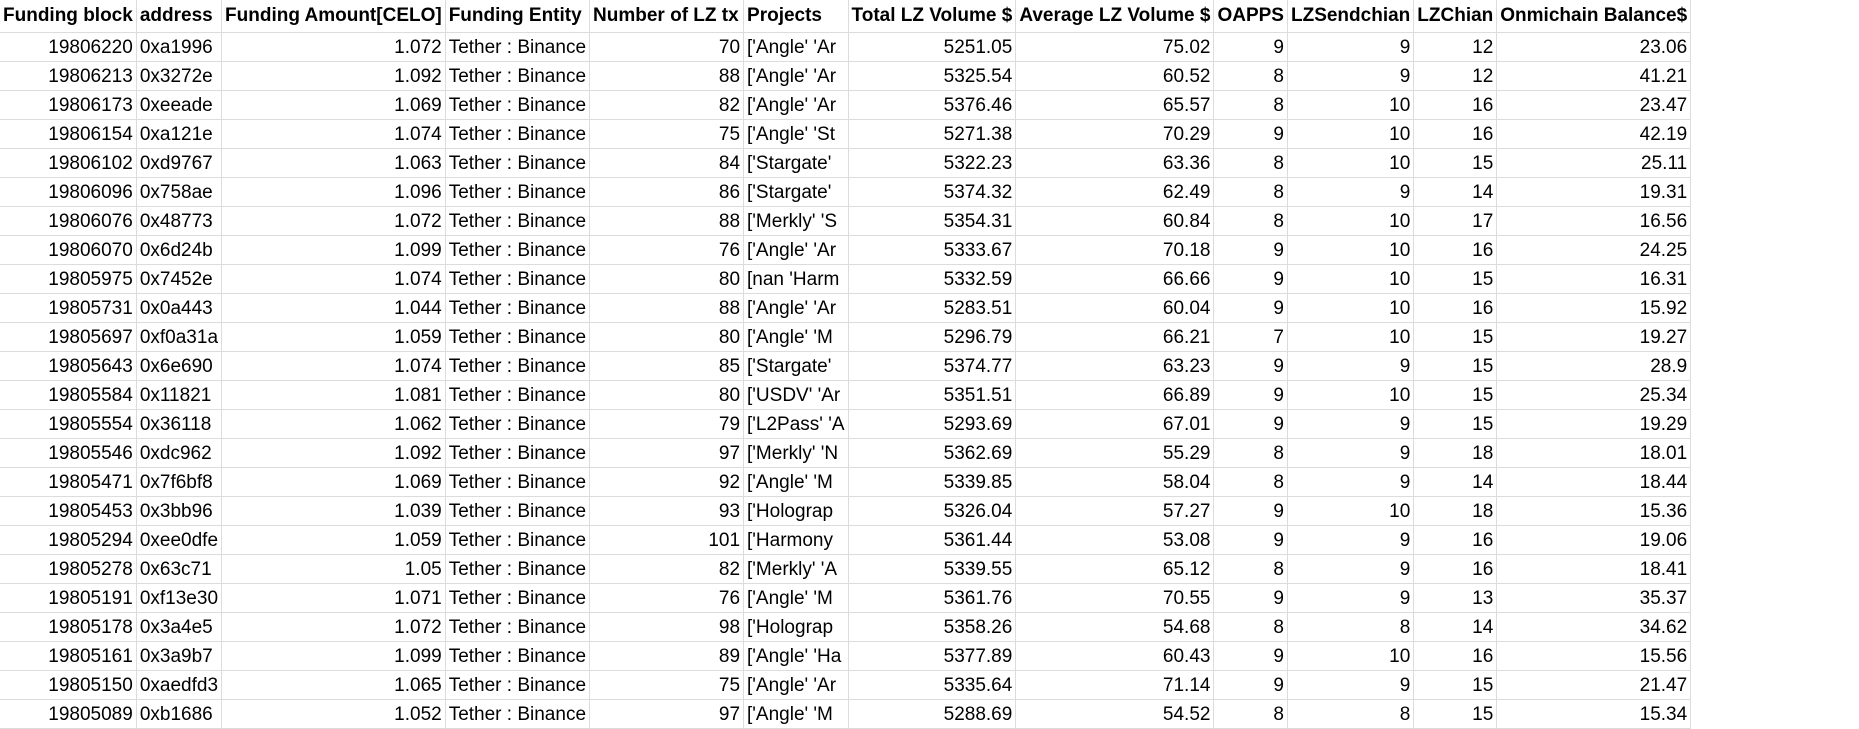 This screenshot has height=729, width=1859. What do you see at coordinates (667, 337) in the screenshot?
I see `lz-tx-count-cell: 80` at bounding box center [667, 337].